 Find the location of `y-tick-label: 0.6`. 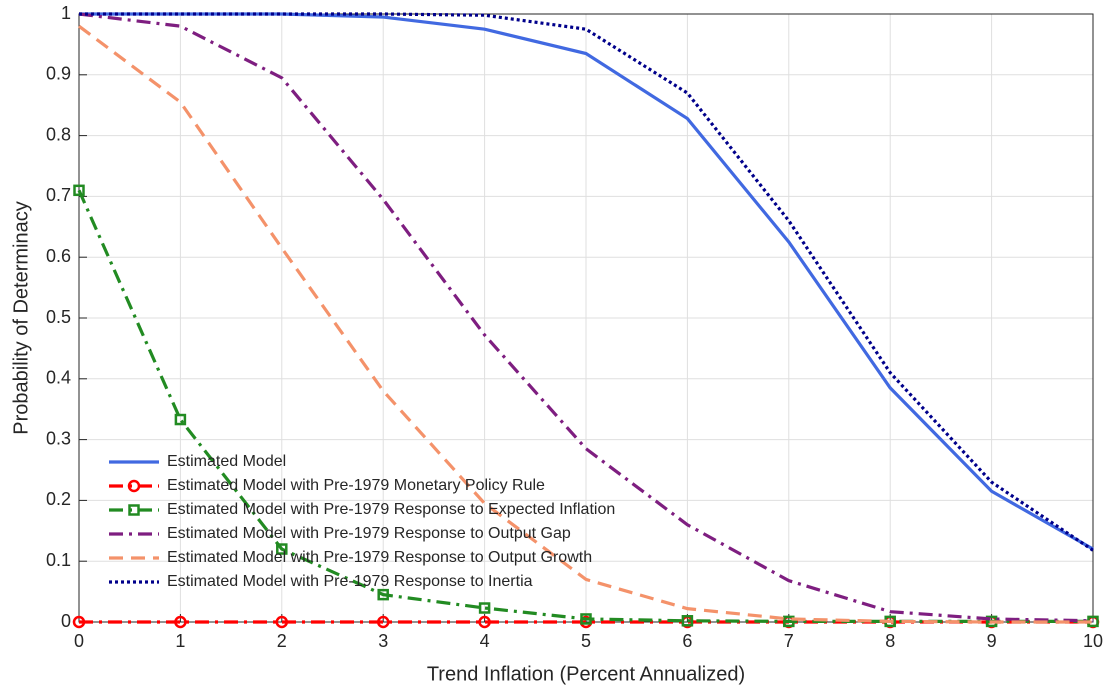

y-tick-label: 0.6 is located at coordinates (58, 256).